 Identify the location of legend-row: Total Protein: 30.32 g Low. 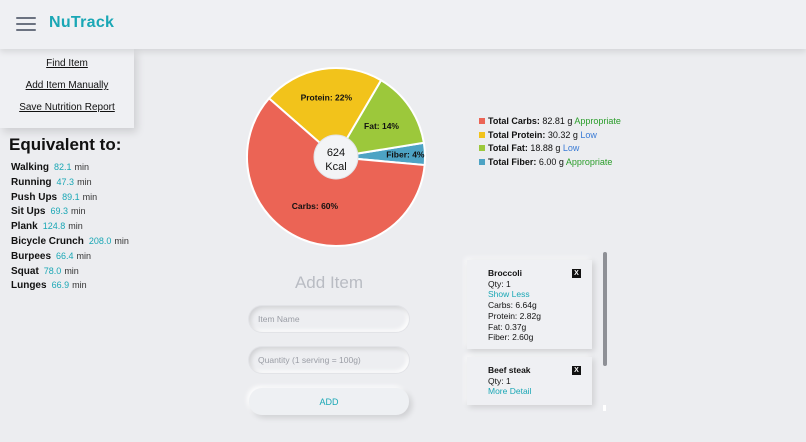
(550, 137).